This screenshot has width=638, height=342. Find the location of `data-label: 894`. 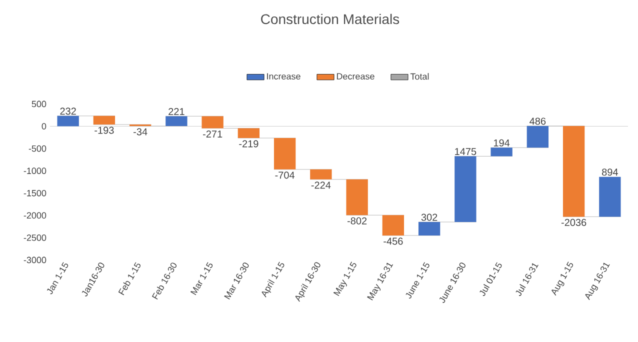

data-label: 894 is located at coordinates (610, 172).